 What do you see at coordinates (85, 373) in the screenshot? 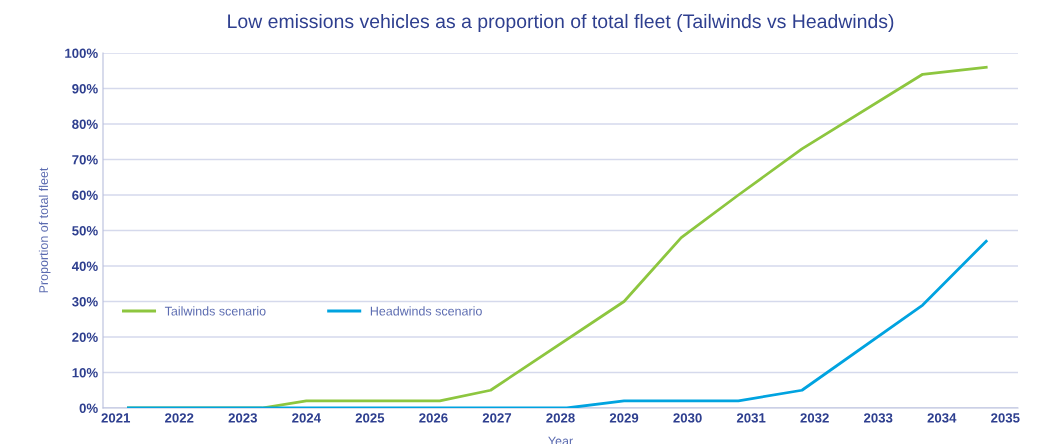
I see `y-tick-label: 10%` at bounding box center [85, 373].